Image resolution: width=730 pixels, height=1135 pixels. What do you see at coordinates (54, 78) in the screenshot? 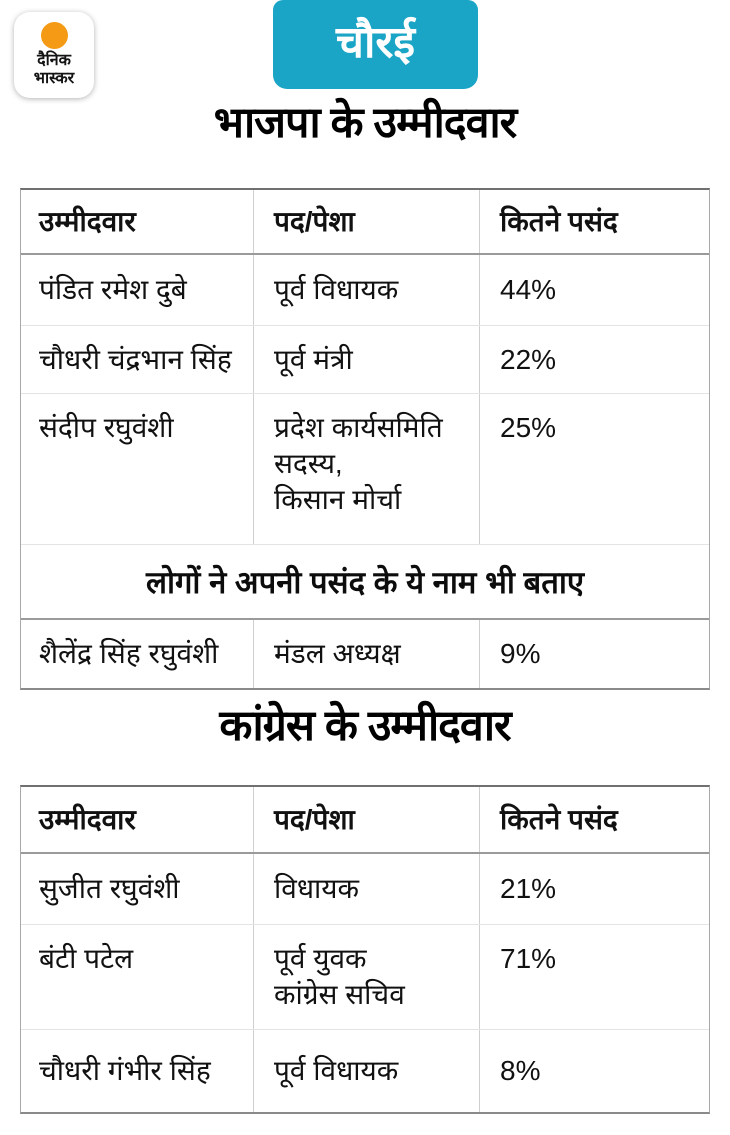
I see `logo-line-2: भास्कर` at bounding box center [54, 78].